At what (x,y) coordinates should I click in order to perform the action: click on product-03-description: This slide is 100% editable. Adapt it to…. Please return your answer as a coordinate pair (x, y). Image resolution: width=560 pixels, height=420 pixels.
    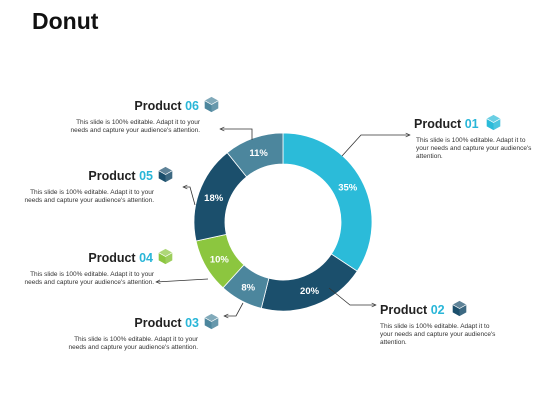
    Looking at the image, I should click on (133, 343).